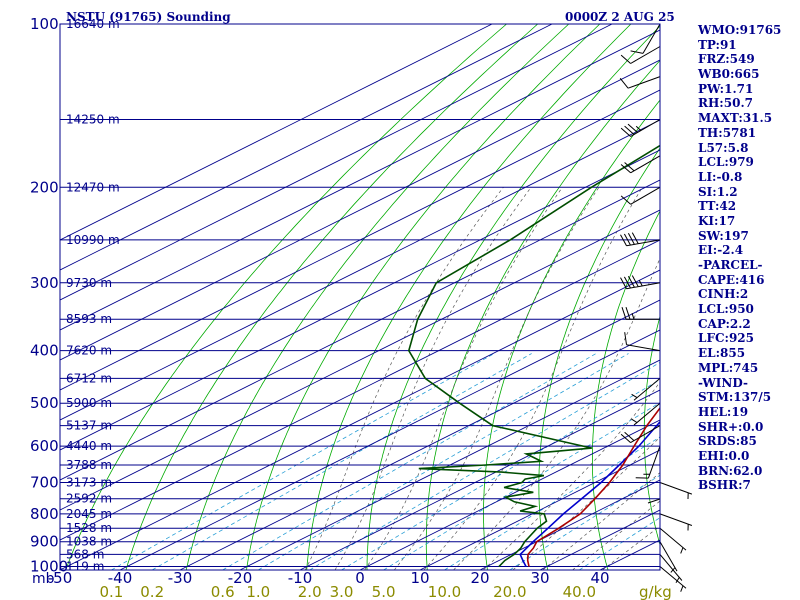  Describe the element at coordinates (360, 578) in the screenshot. I see `temperature-tick-label: 0` at that location.